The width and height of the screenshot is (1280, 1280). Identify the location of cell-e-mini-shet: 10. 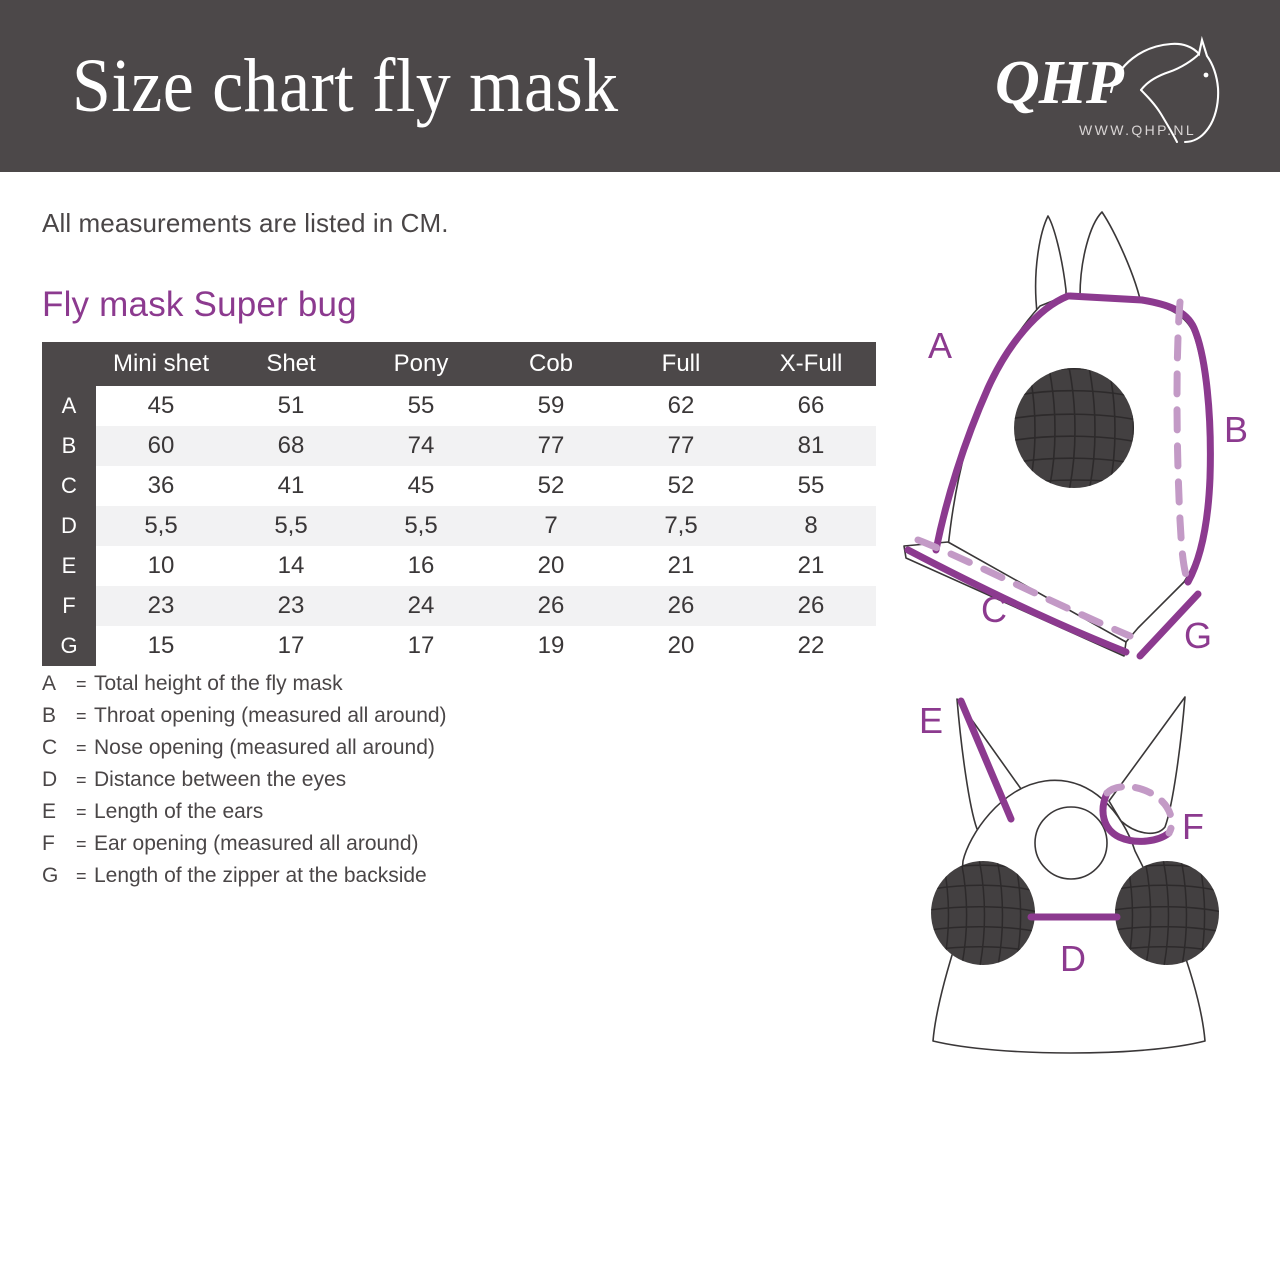
(161, 566).